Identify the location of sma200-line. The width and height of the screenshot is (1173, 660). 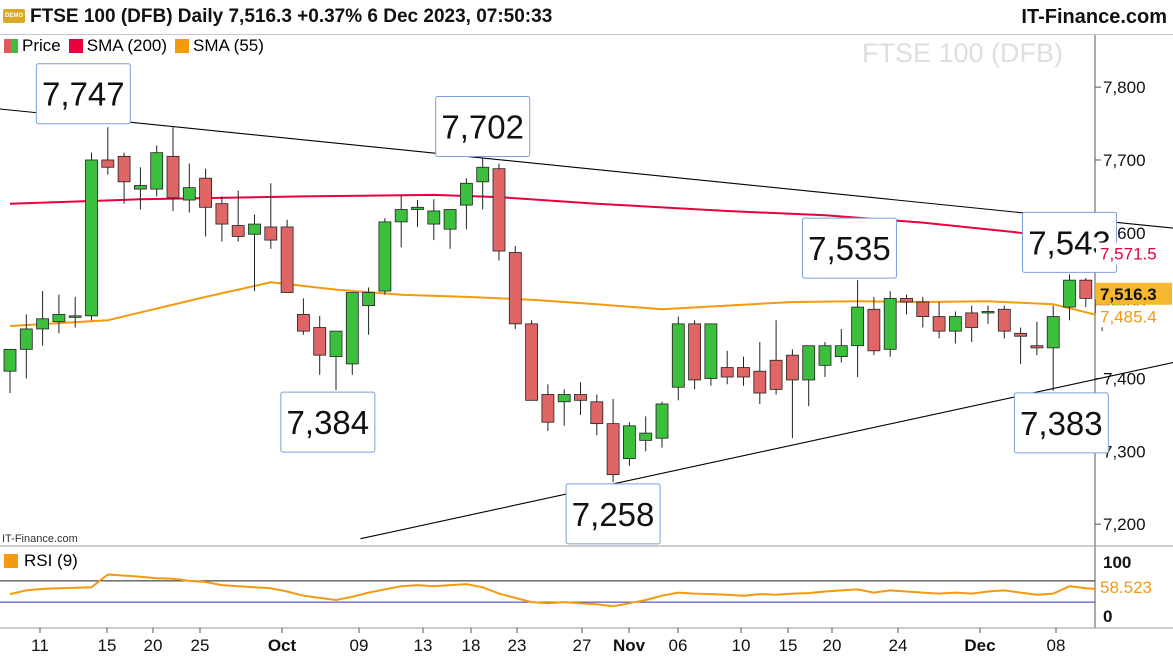
(556, 224).